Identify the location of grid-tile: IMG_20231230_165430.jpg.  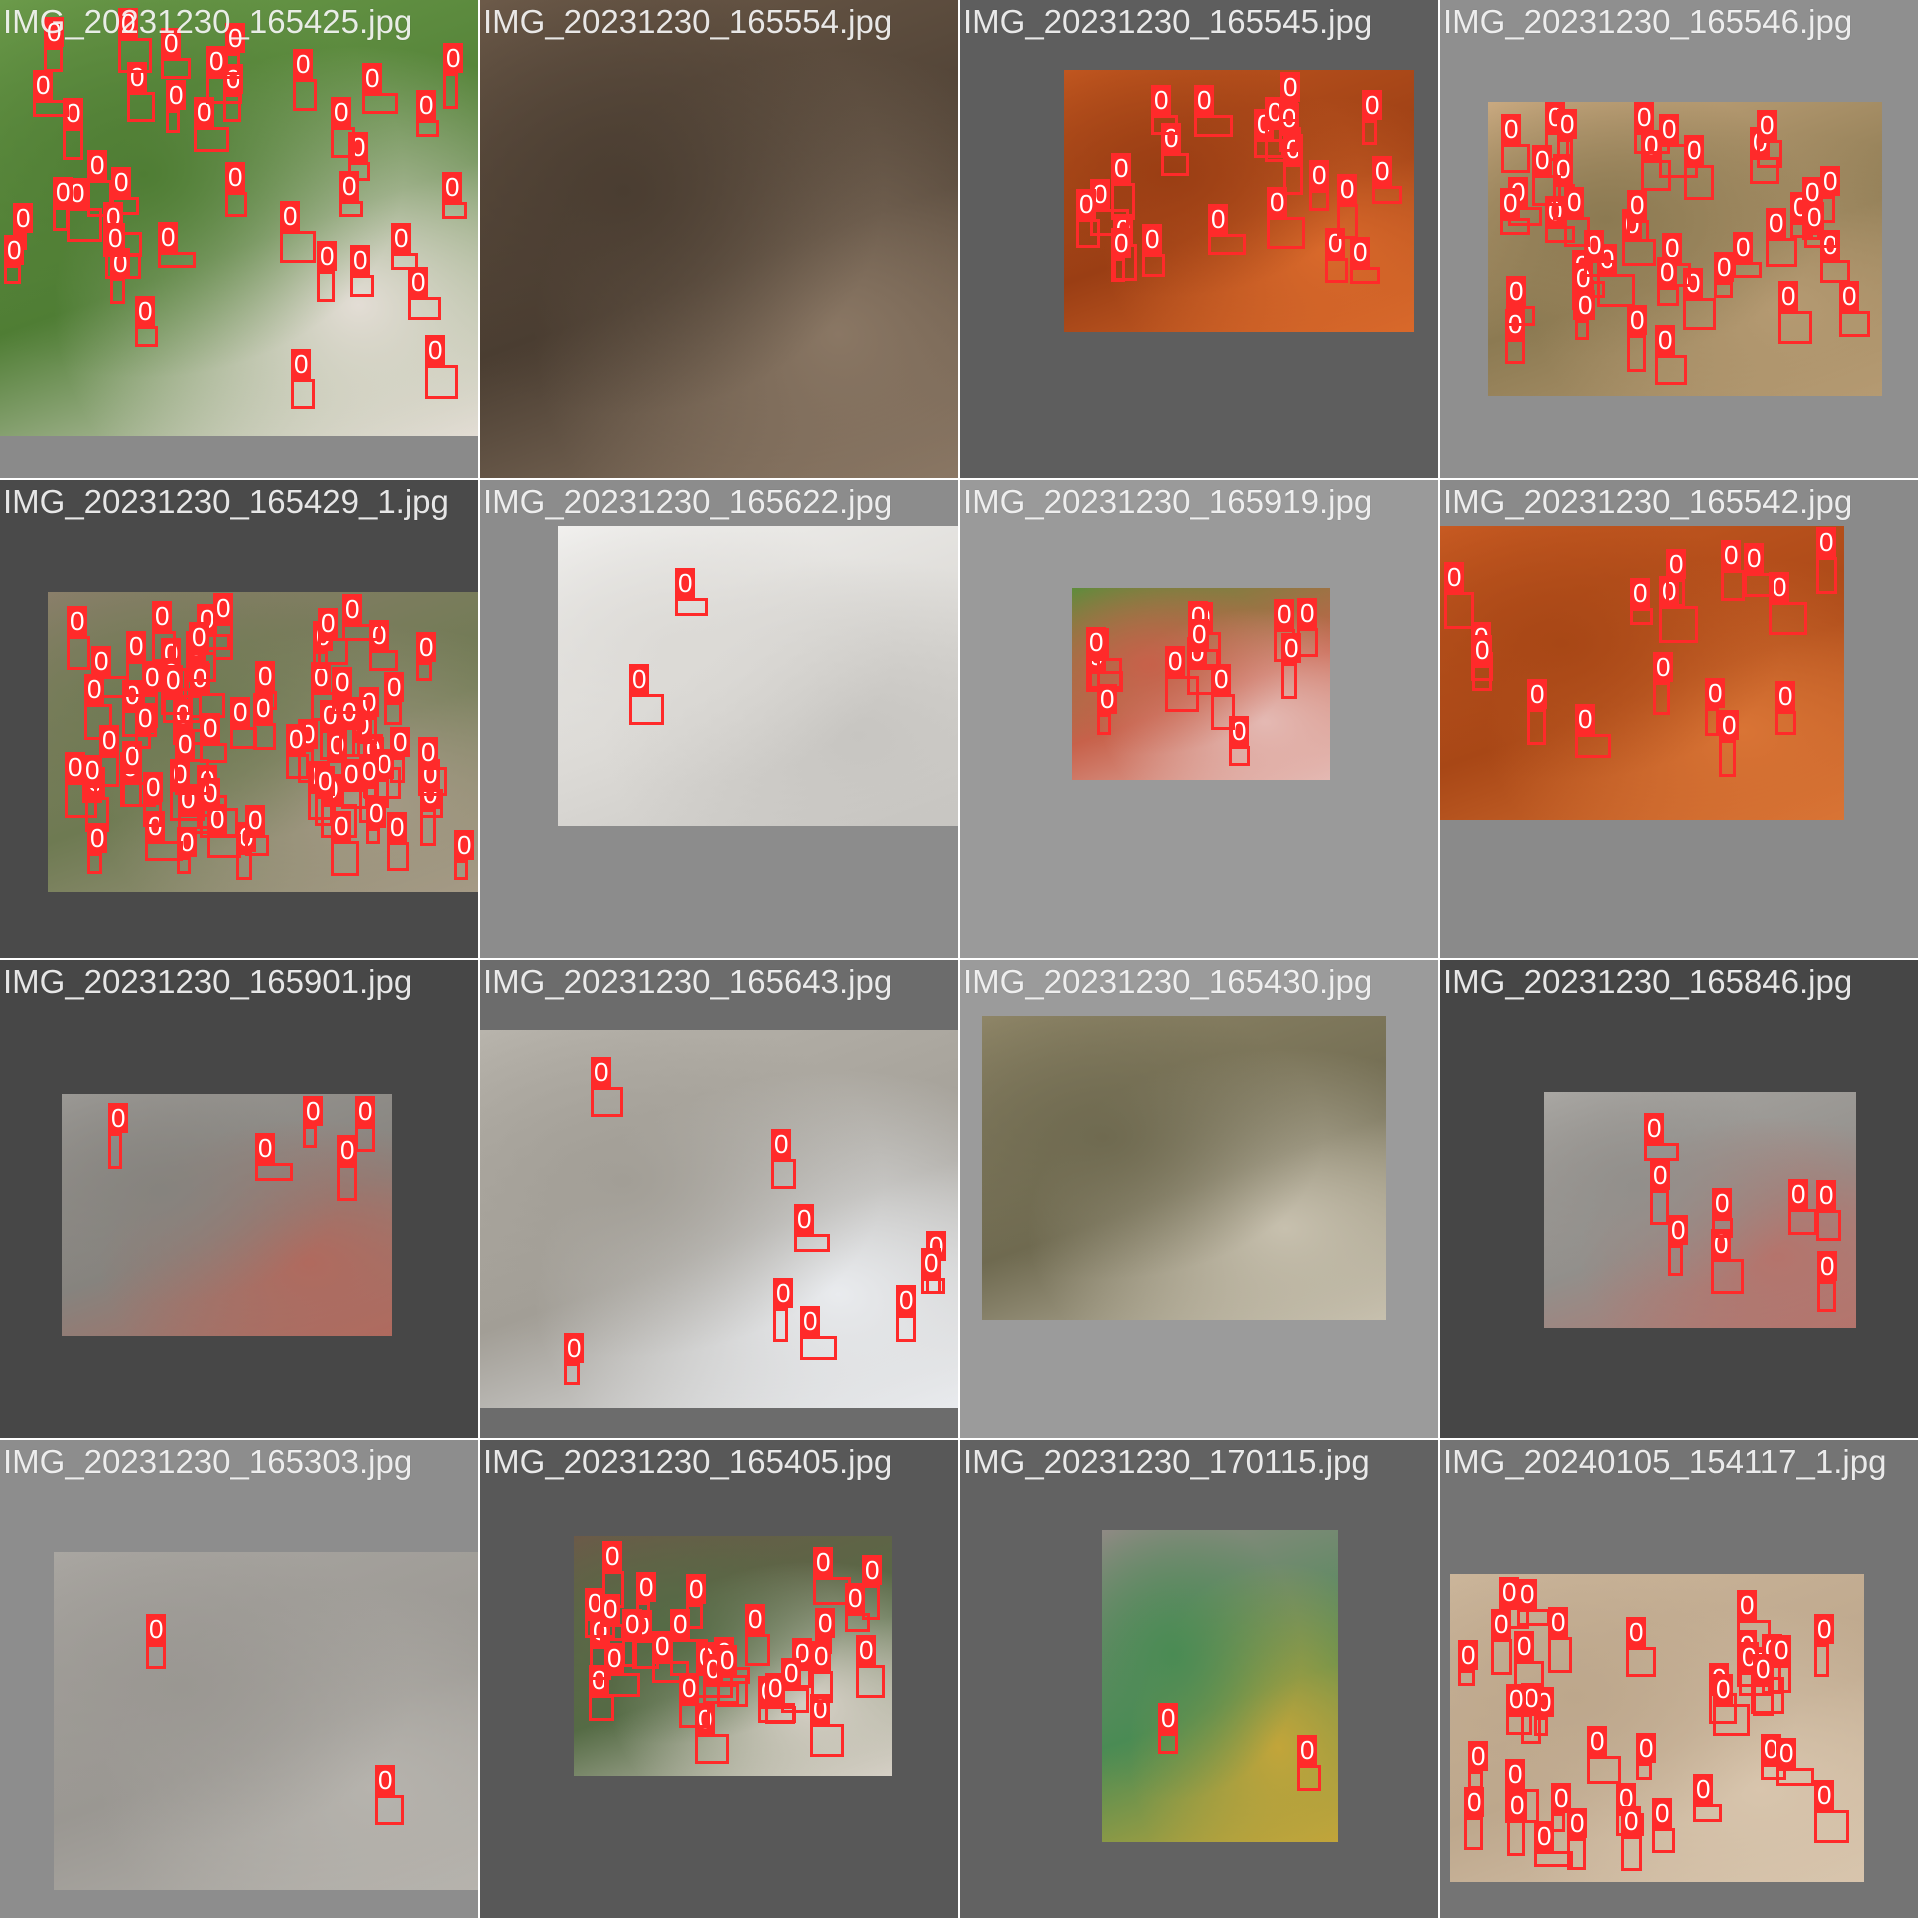
(1199, 1199).